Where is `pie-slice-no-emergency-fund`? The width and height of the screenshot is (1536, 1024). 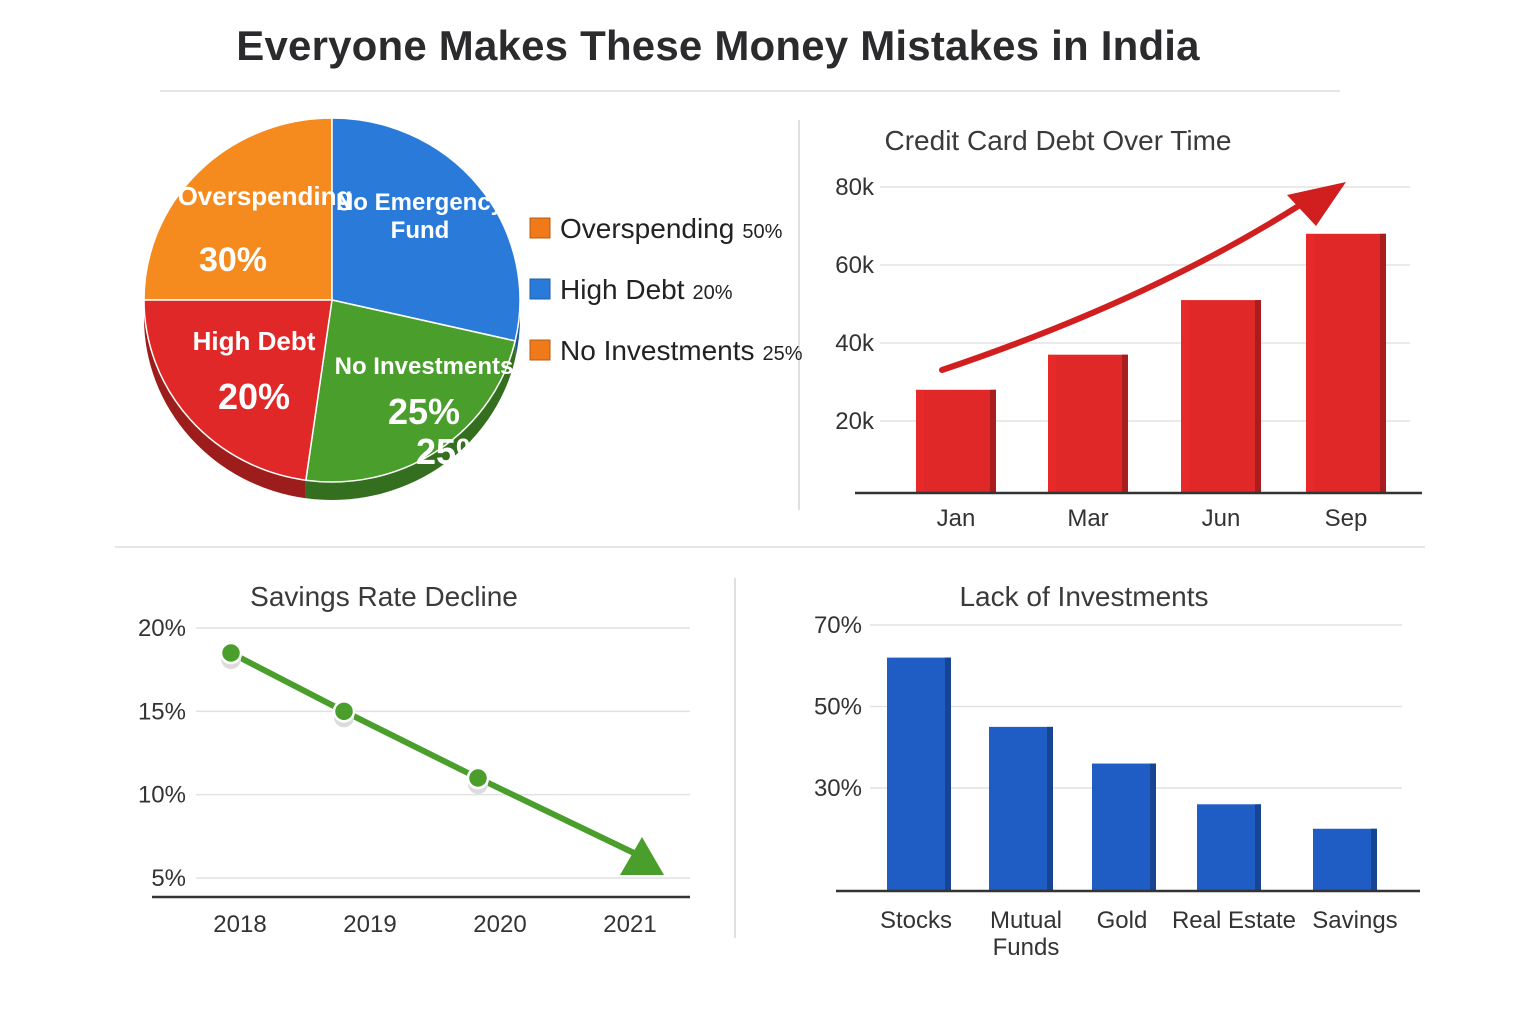 pie-slice-no-emergency-fund is located at coordinates (426, 229).